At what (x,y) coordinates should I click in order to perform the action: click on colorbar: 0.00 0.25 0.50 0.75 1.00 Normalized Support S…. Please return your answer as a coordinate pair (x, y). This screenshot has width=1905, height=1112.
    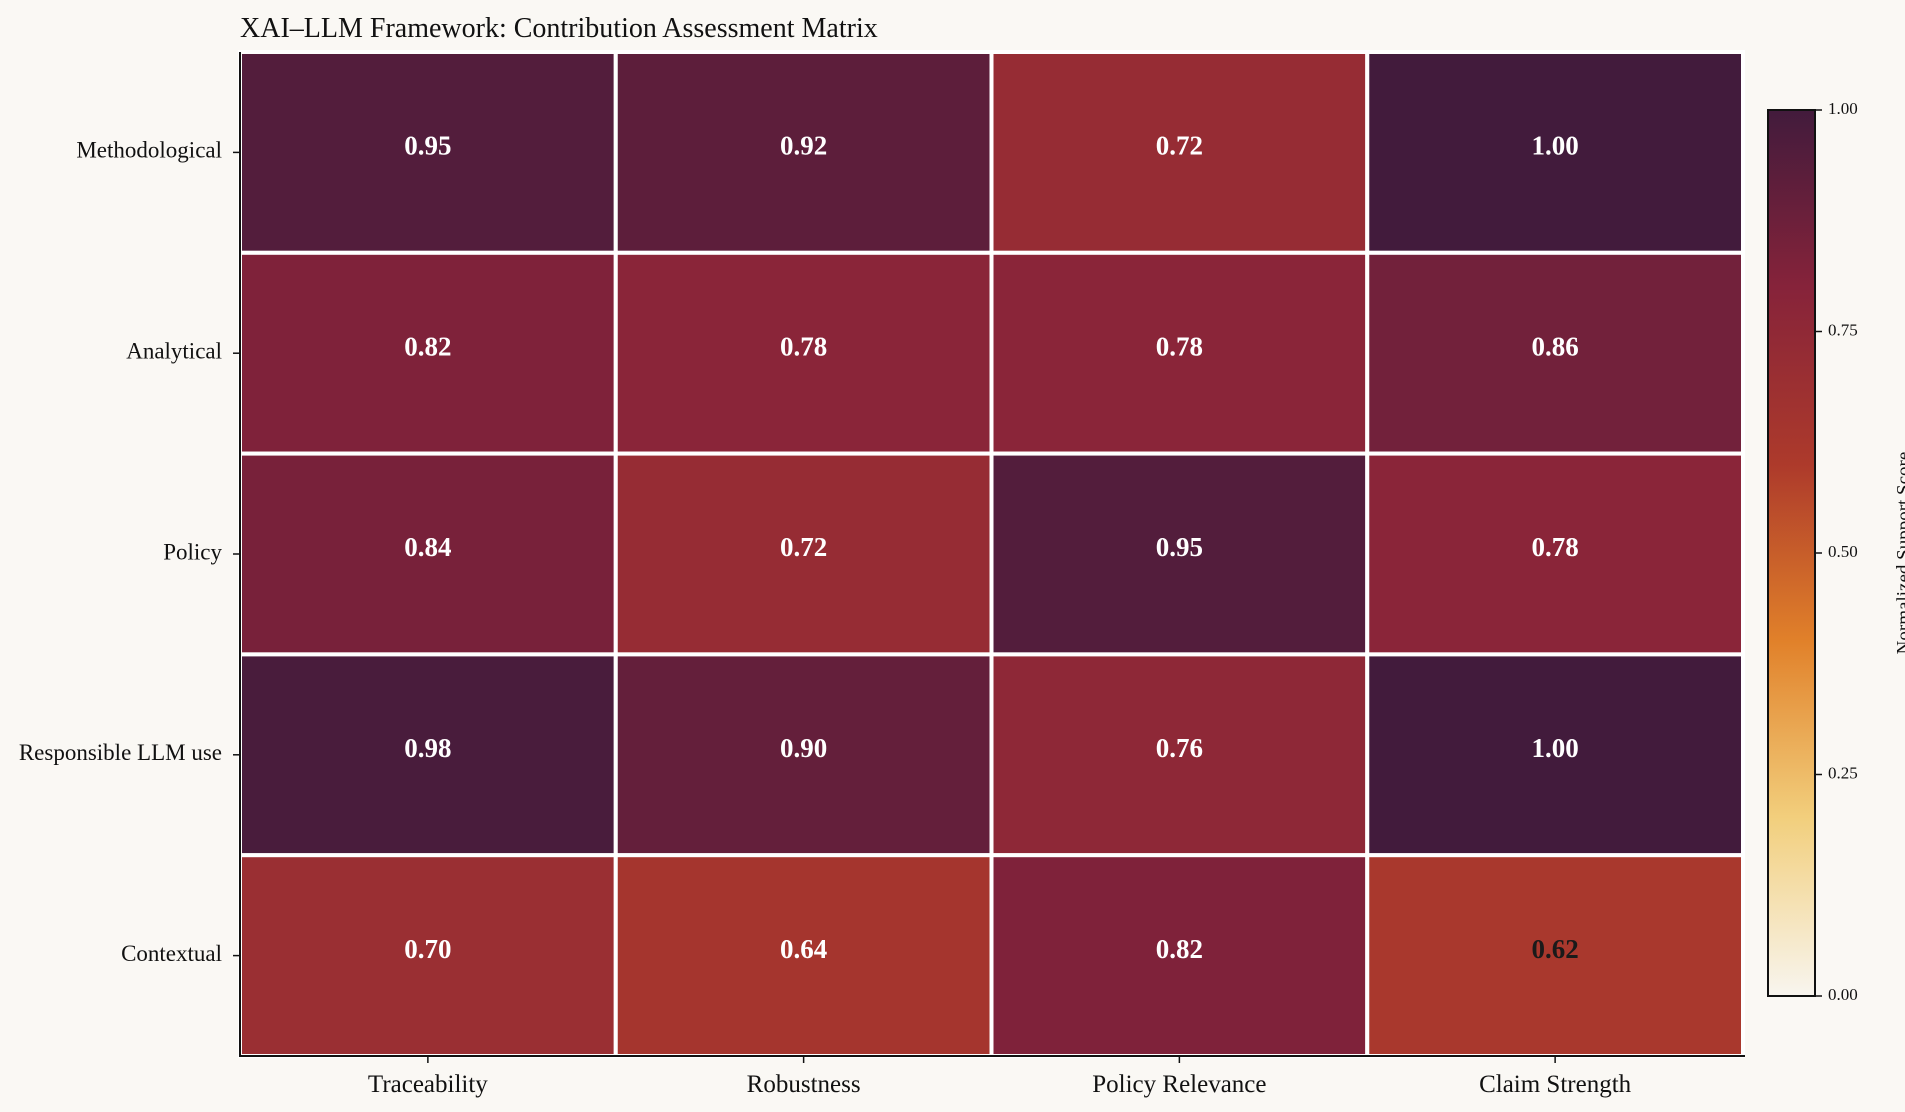
    Looking at the image, I should click on (1836, 551).